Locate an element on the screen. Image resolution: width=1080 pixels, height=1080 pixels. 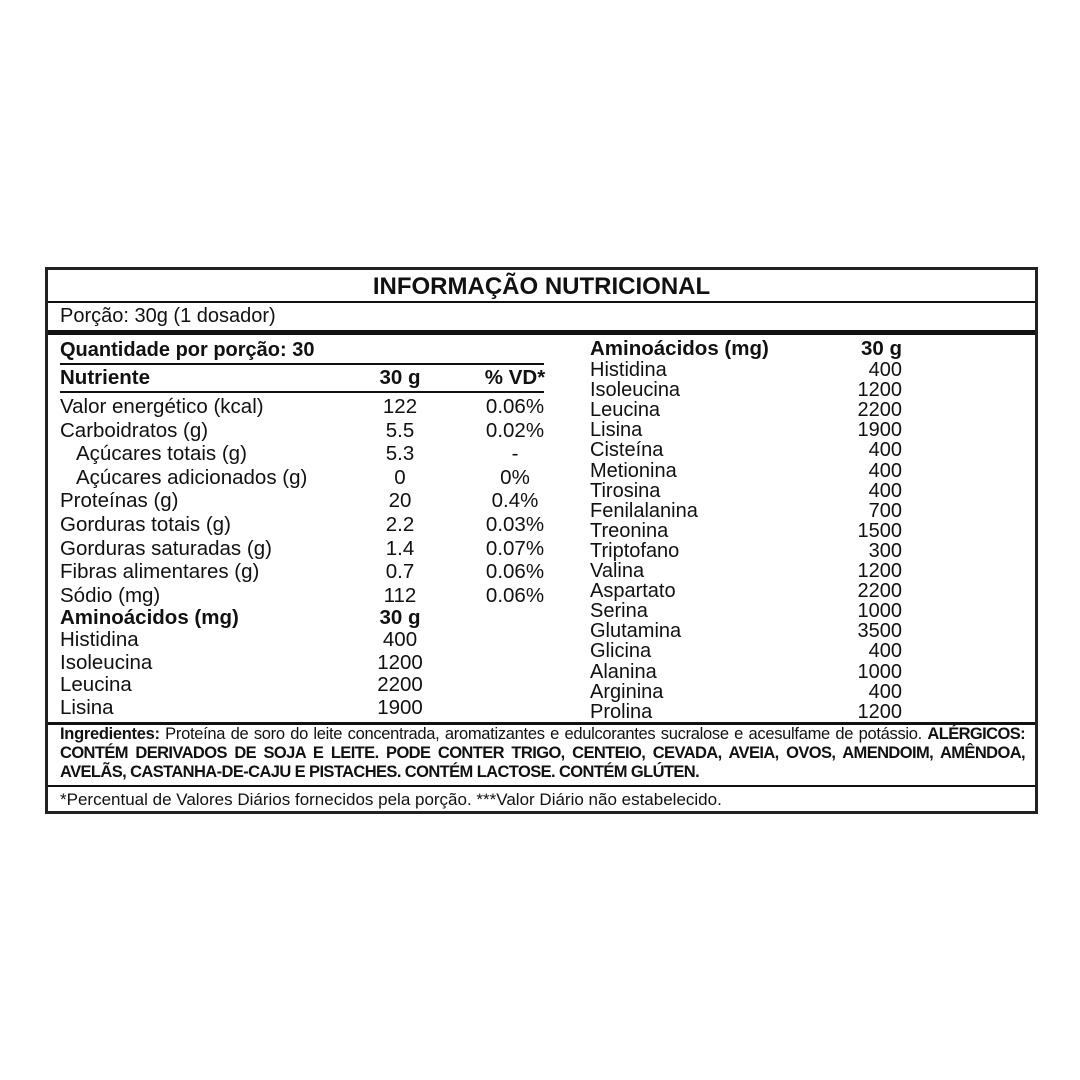
table-row: Valor energético (kcal) 122 0.06% is located at coordinates (305, 406).